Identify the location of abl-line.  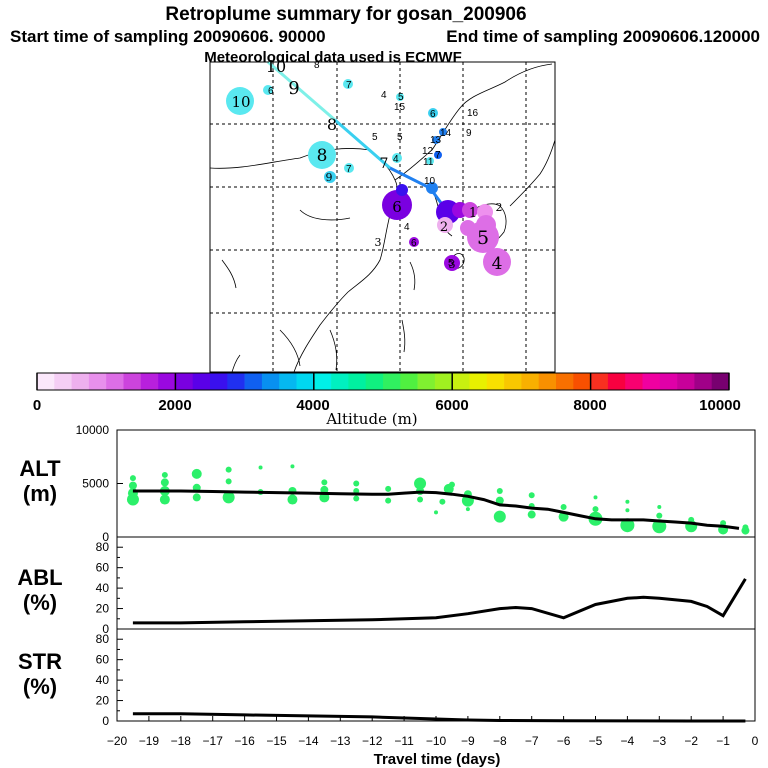
(439, 601).